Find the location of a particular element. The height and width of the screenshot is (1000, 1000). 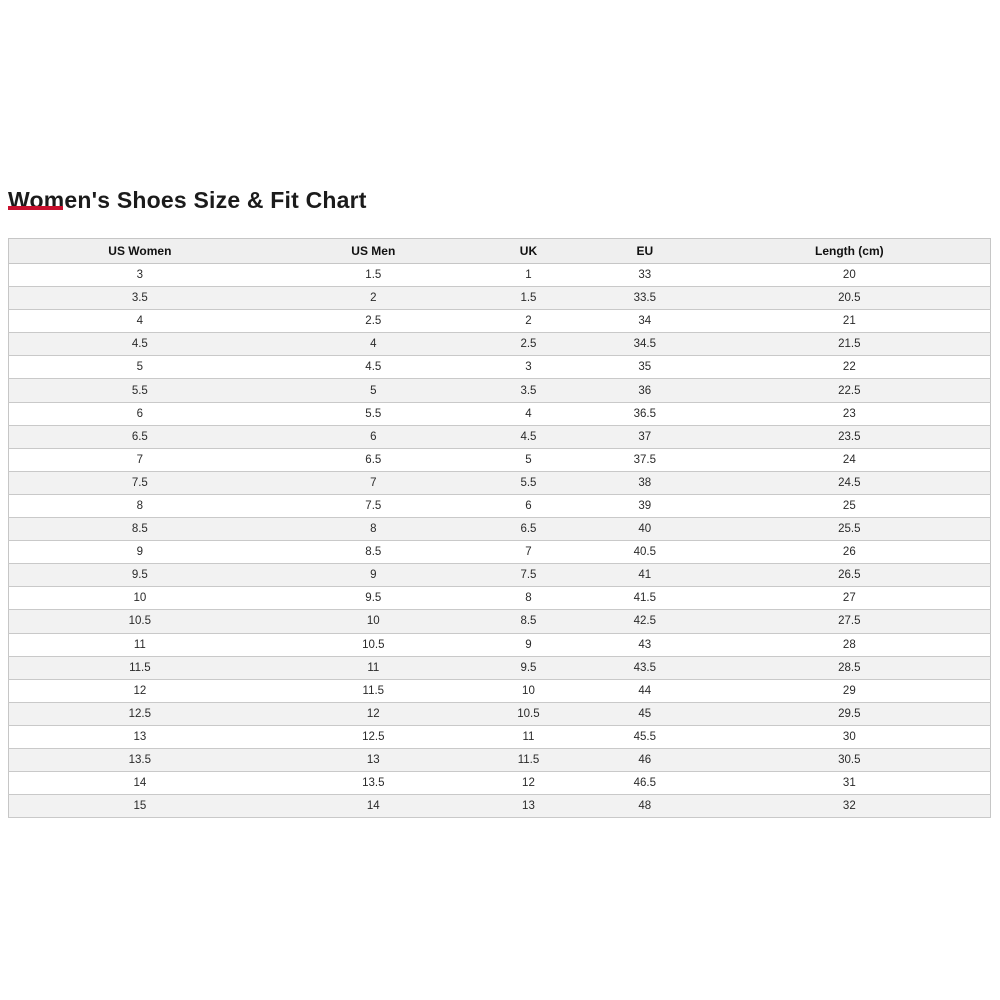

table-row: 8 7.5 6 39 25 is located at coordinates (499, 506).